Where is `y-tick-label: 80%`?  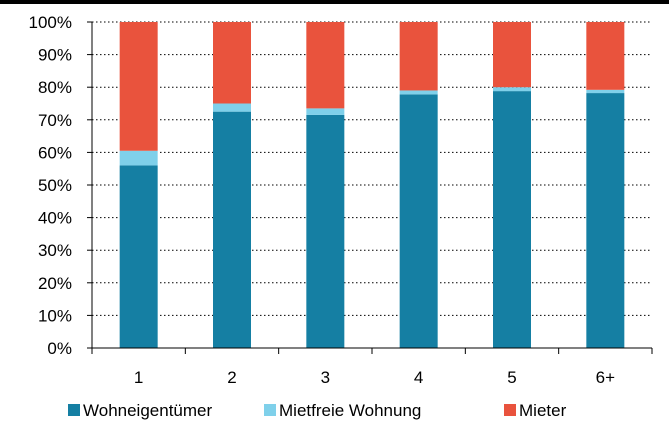
y-tick-label: 80% is located at coordinates (55, 87).